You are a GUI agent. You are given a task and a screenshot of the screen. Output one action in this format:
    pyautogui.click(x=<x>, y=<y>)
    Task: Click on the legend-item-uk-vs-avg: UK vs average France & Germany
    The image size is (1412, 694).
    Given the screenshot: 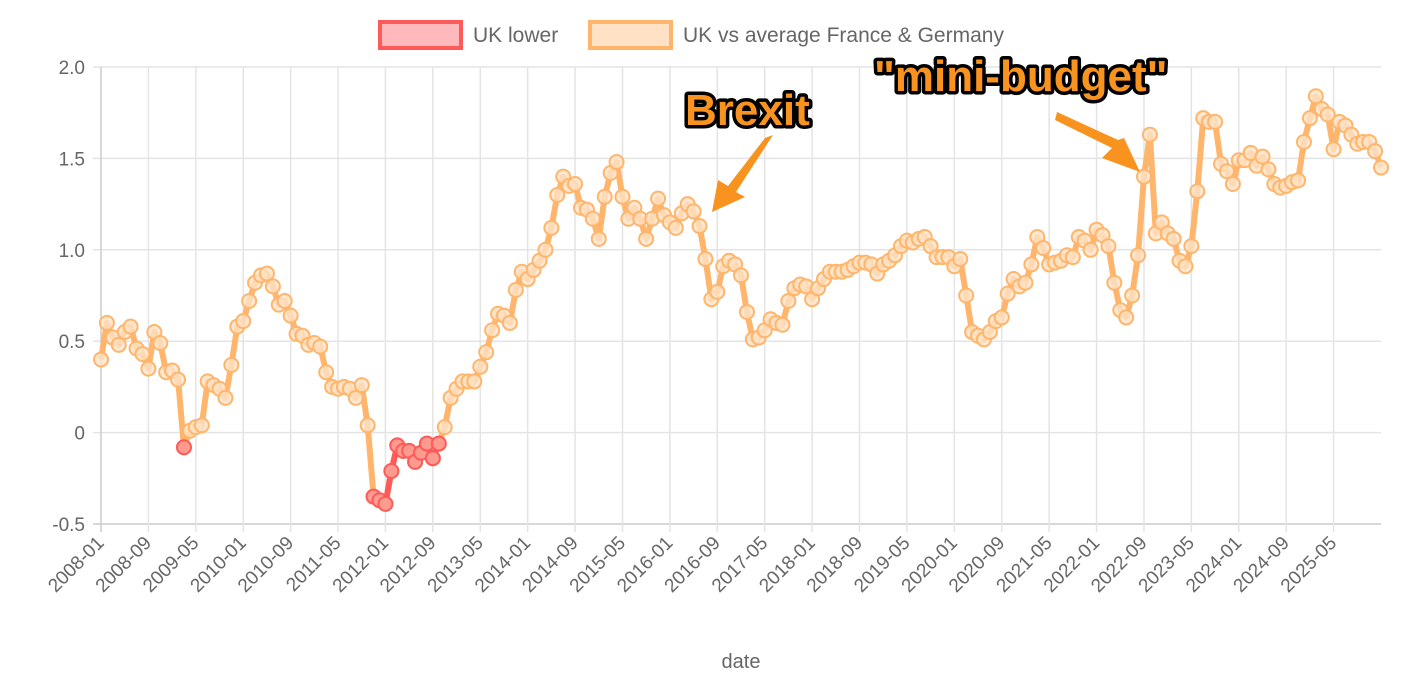 What is the action you would take?
    pyautogui.click(x=796, y=35)
    